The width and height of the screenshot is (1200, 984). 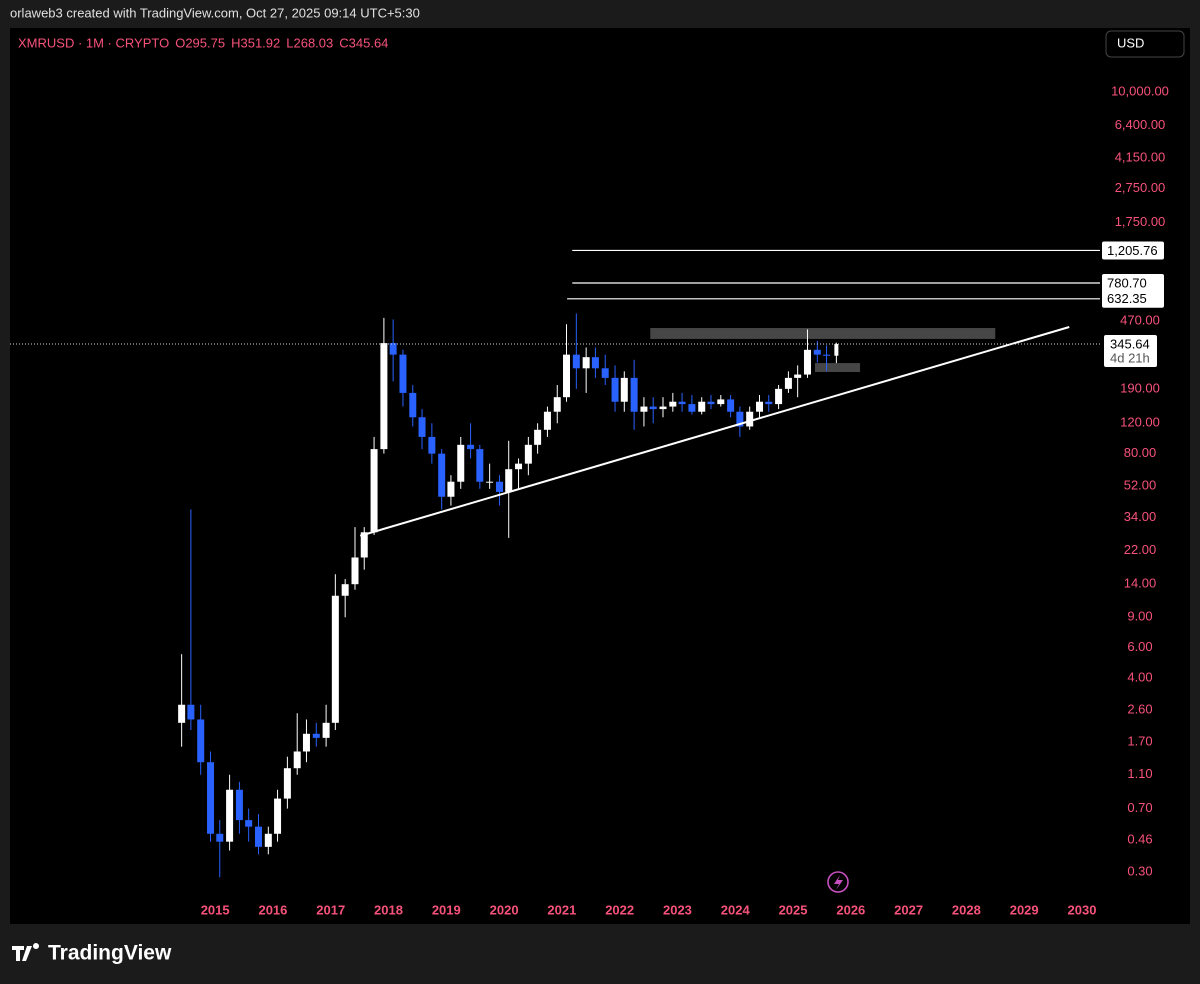 What do you see at coordinates (1140, 387) in the screenshot?
I see `y-tick-label: 190.00` at bounding box center [1140, 387].